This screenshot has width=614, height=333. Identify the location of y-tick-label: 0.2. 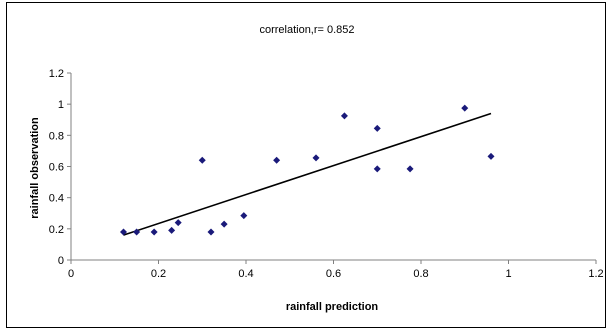
(56, 230).